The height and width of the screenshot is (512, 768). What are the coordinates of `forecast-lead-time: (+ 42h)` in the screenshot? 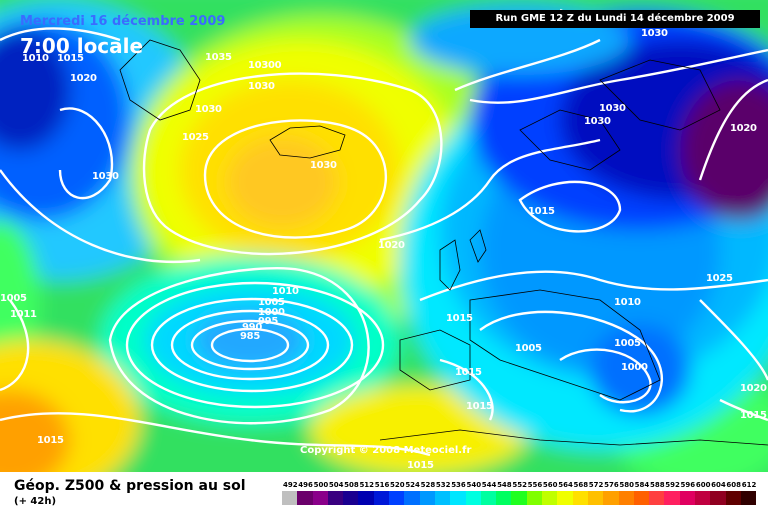 It's located at (35, 501).